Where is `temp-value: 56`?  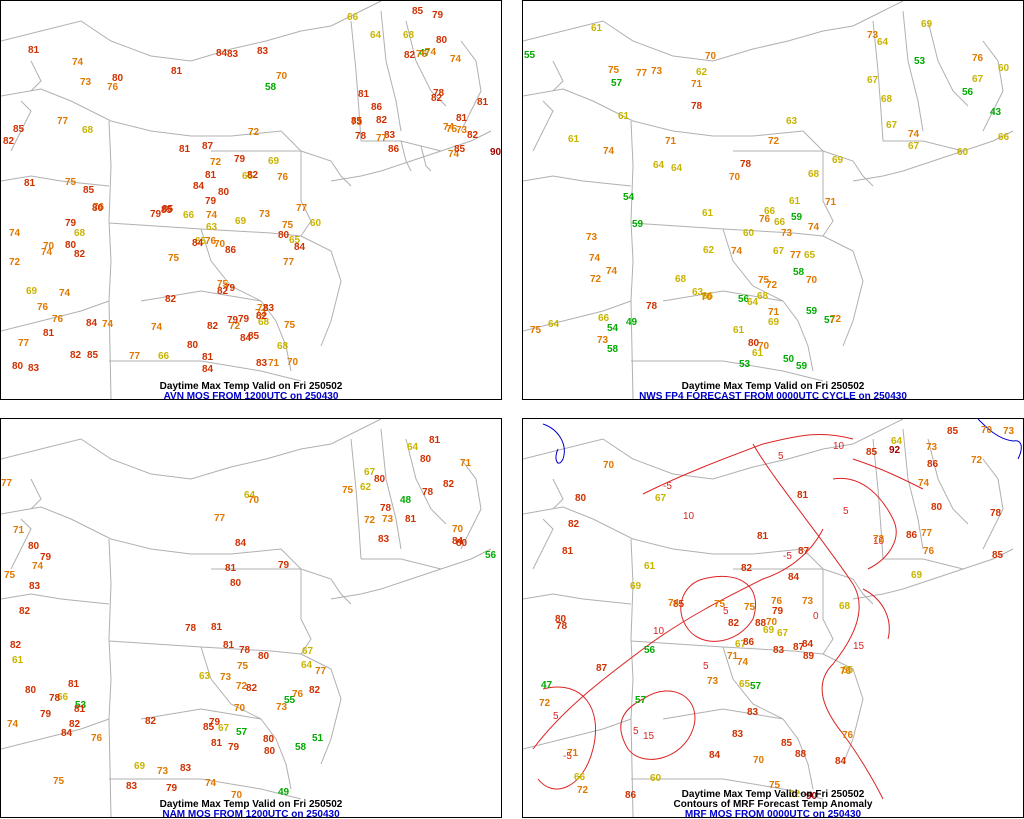 temp-value: 56 is located at coordinates (744, 299).